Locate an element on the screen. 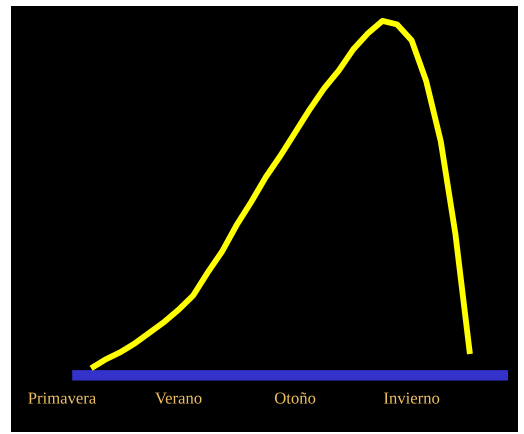 This screenshot has height=434, width=524. x-tick-label: Invierno is located at coordinates (412, 398).